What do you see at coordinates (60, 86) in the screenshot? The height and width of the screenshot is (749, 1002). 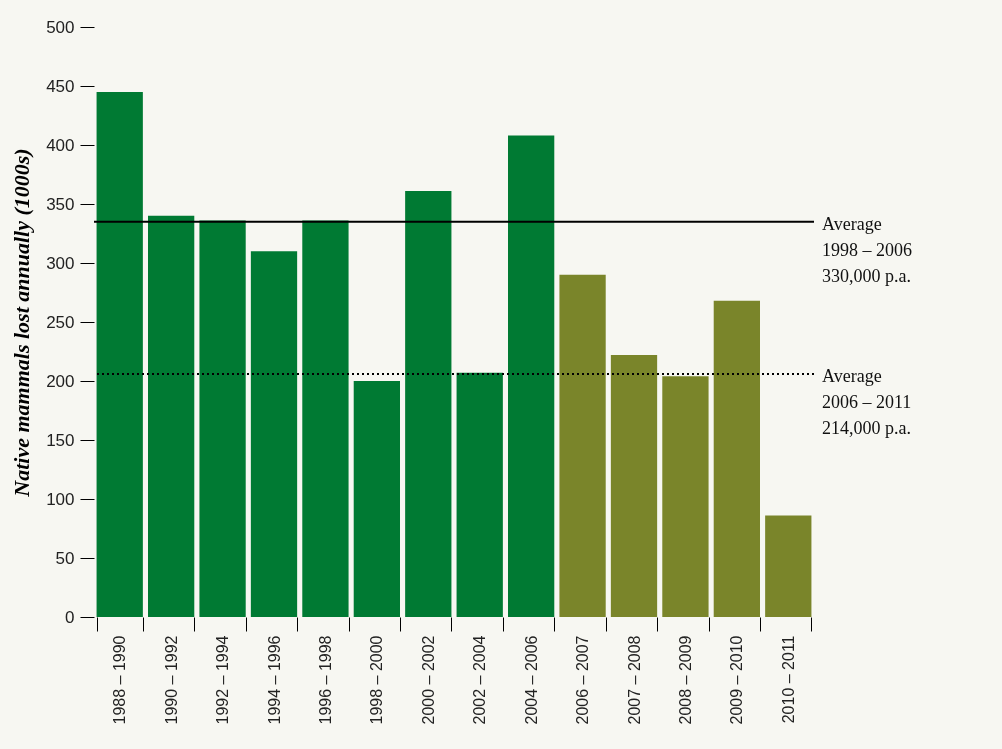 I see `y-tick-label: 450` at bounding box center [60, 86].